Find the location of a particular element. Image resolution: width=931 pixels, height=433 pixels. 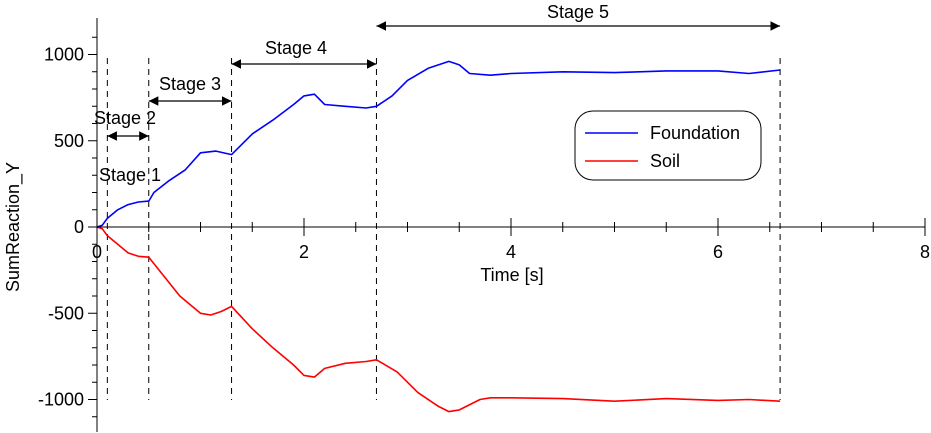

x-tick-labels: 0 2 4 6 8 is located at coordinates (511, 252).